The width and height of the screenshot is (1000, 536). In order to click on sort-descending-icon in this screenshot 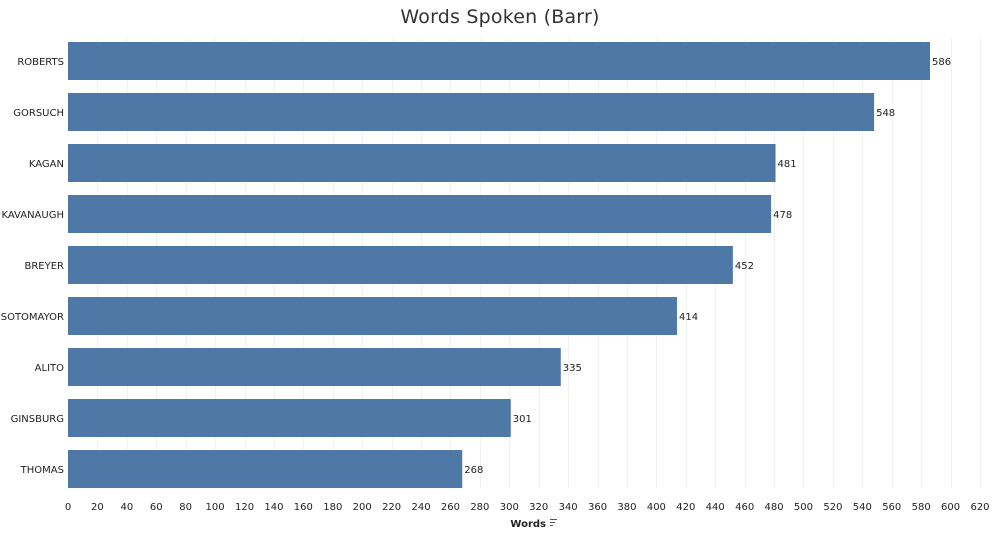, I will do `click(553, 522)`.